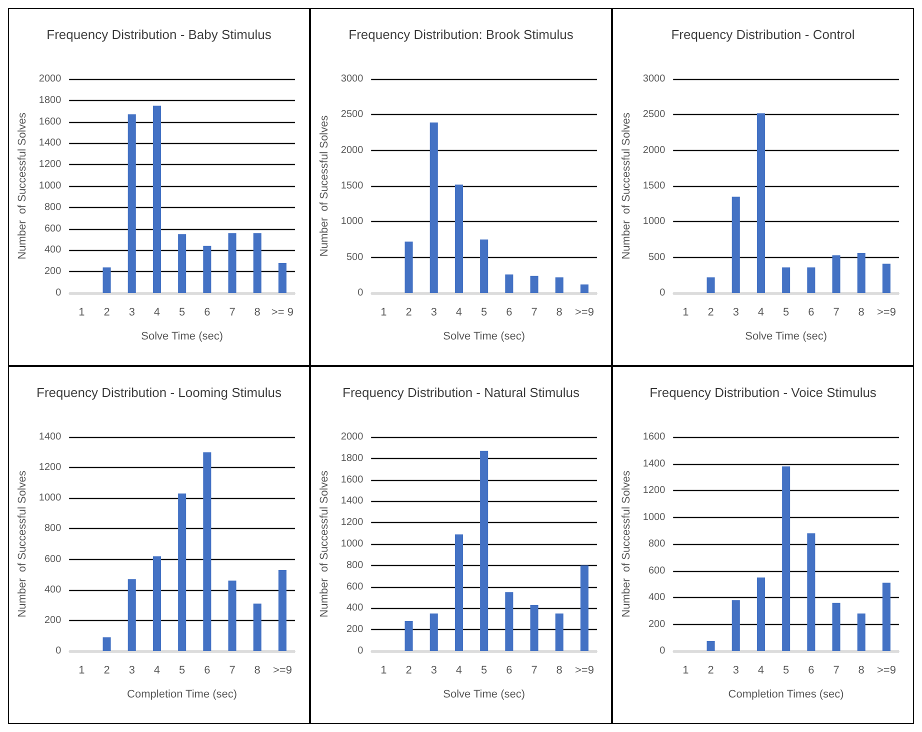  Describe the element at coordinates (461, 34) in the screenshot. I see `chart-title: Frequency Distribution: Brook Stimulus` at that location.